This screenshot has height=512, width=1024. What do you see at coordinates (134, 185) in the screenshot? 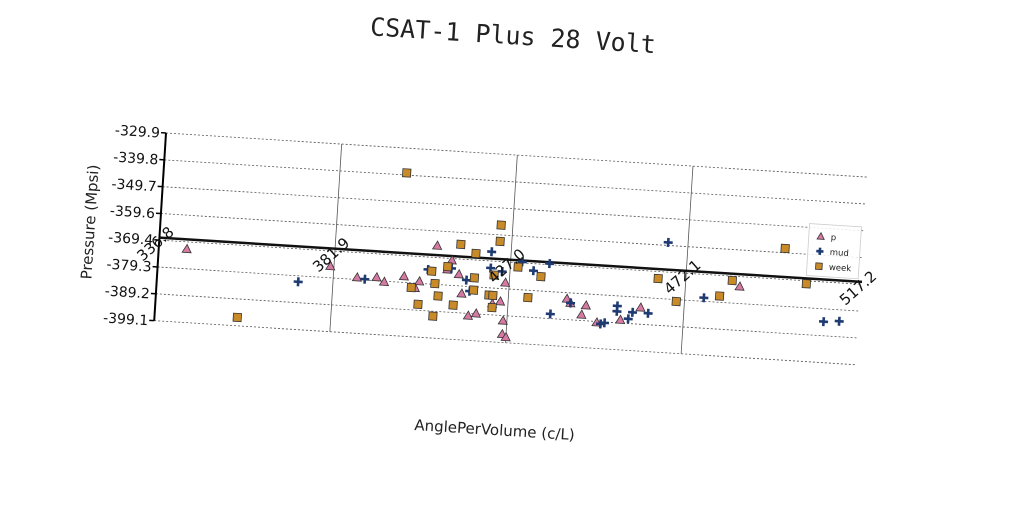
I see `y-tick-label: -349.7` at bounding box center [134, 185].